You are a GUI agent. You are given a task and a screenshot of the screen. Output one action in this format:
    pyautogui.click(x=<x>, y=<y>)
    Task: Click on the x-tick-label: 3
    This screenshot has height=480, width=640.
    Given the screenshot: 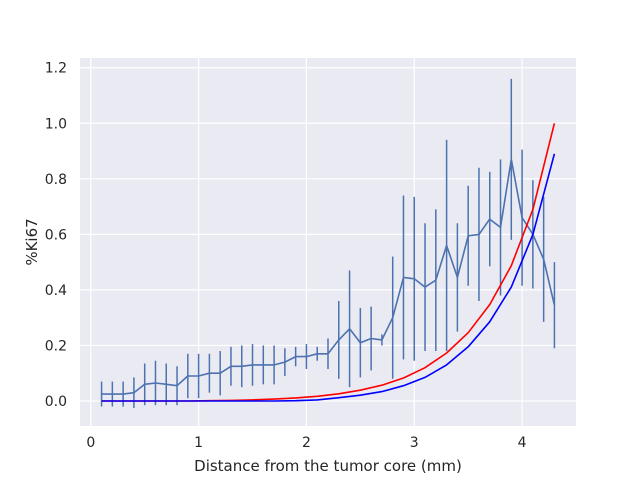 What is the action you would take?
    pyautogui.click(x=414, y=443)
    